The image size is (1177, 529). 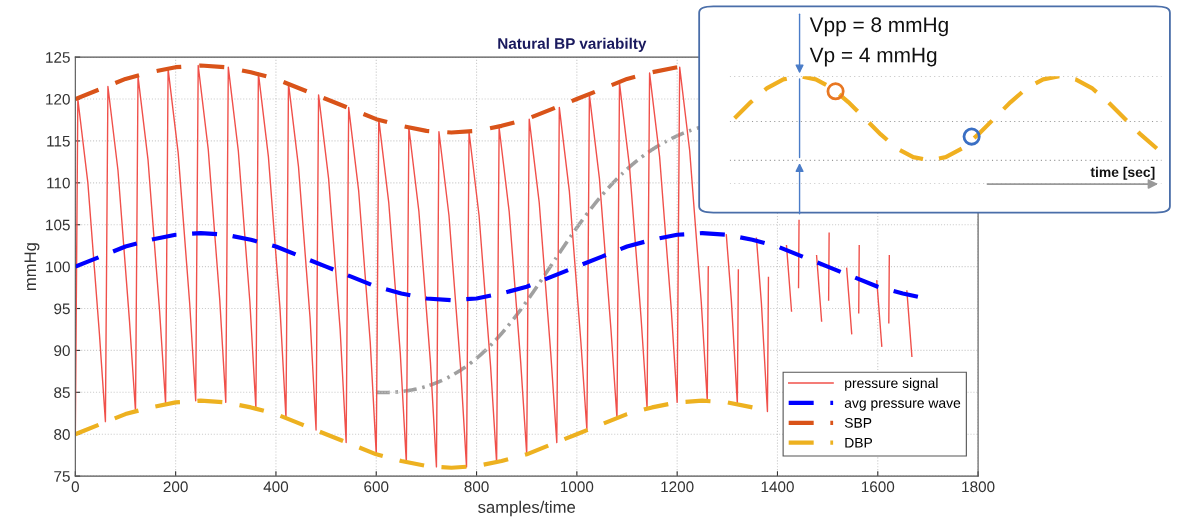 What do you see at coordinates (175, 487) in the screenshot?
I see `x-tick-label: 200` at bounding box center [175, 487].